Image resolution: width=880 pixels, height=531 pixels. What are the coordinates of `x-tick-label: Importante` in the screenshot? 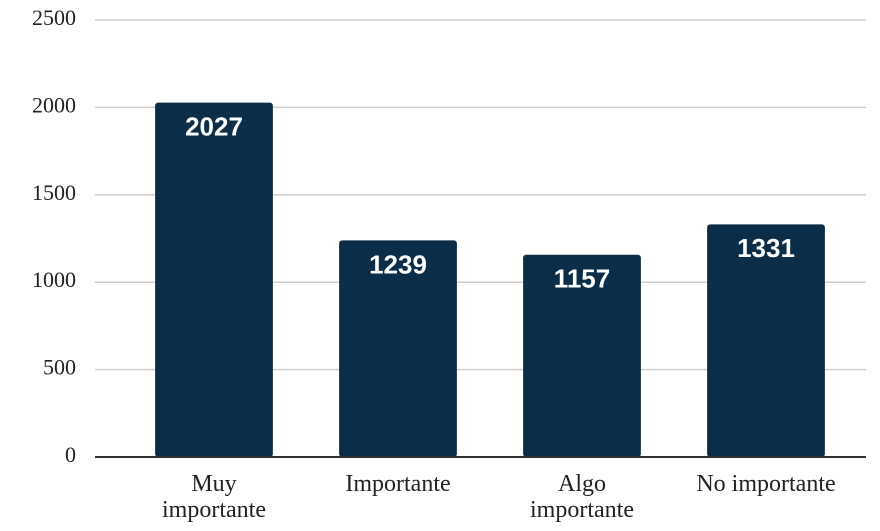 It's located at (398, 484).